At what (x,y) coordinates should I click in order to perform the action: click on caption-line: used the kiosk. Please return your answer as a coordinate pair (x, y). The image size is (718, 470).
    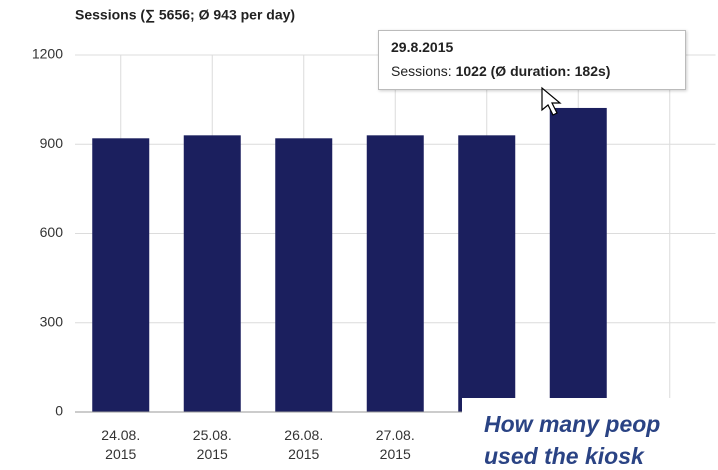
    Looking at the image, I should click on (564, 456).